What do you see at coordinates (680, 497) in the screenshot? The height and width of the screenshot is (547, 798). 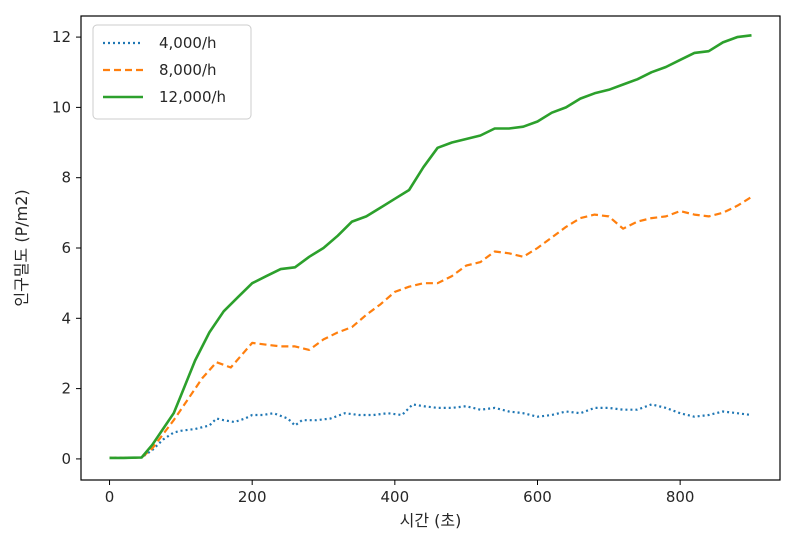 I see `x-tick-label: 800` at bounding box center [680, 497].